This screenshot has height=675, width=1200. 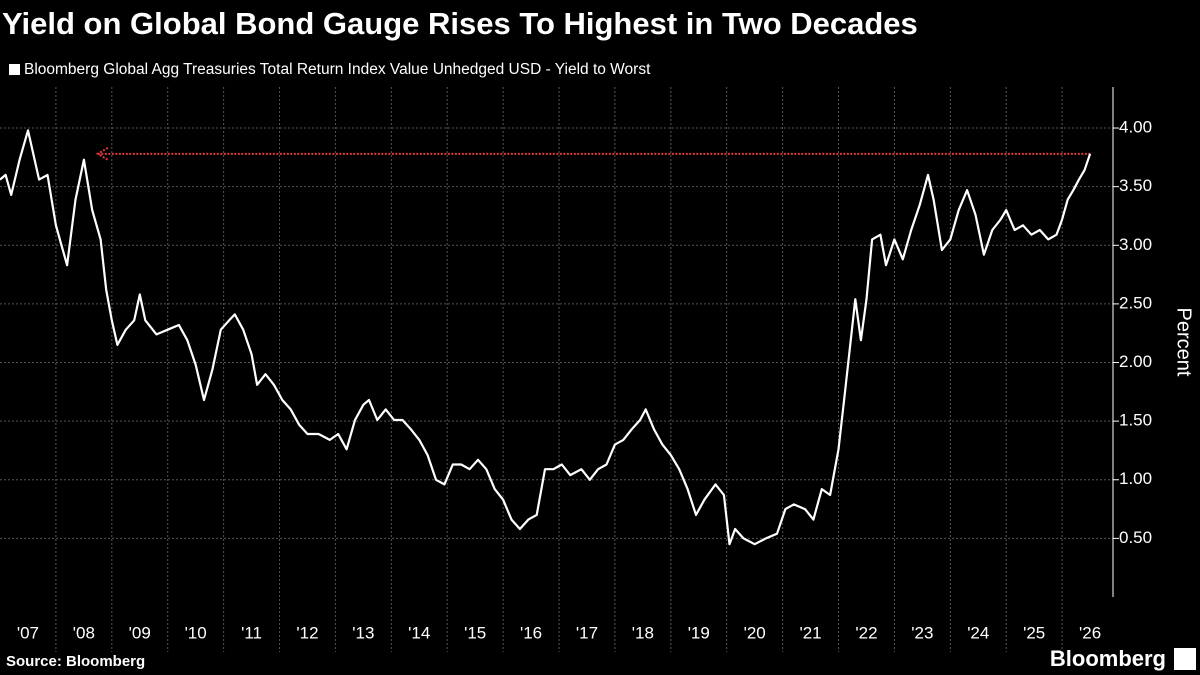 What do you see at coordinates (14, 69) in the screenshot?
I see `legend-swatch` at bounding box center [14, 69].